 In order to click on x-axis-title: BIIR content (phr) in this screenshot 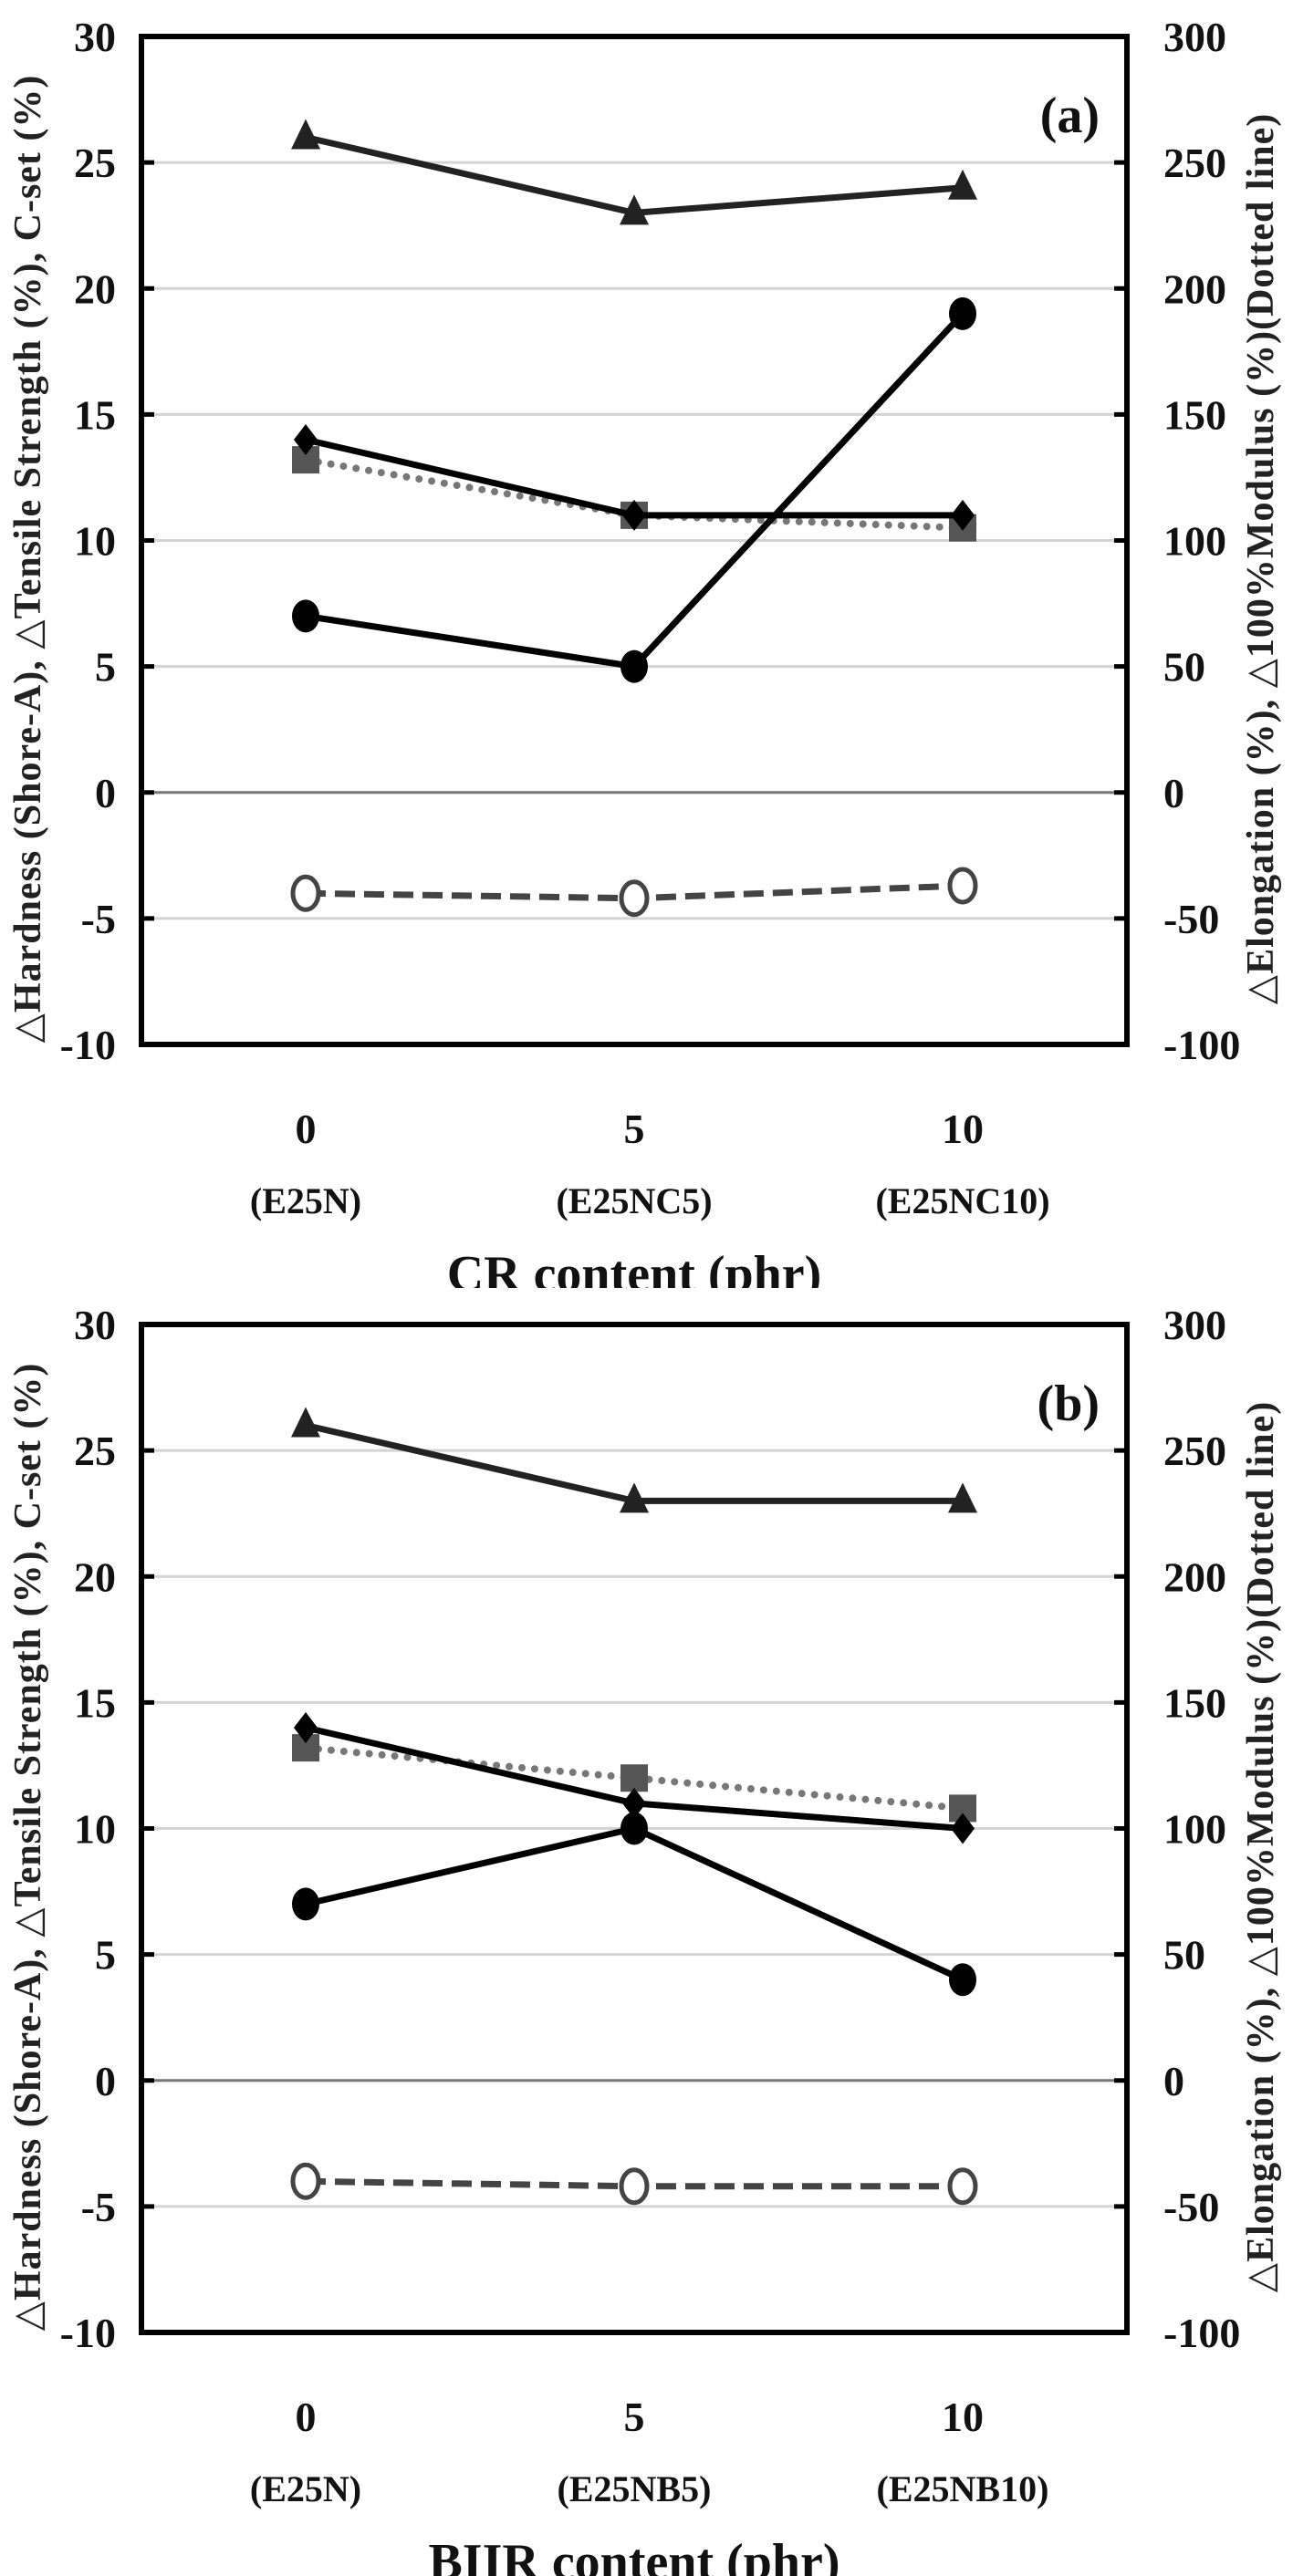, I will do `click(633, 2555)`.